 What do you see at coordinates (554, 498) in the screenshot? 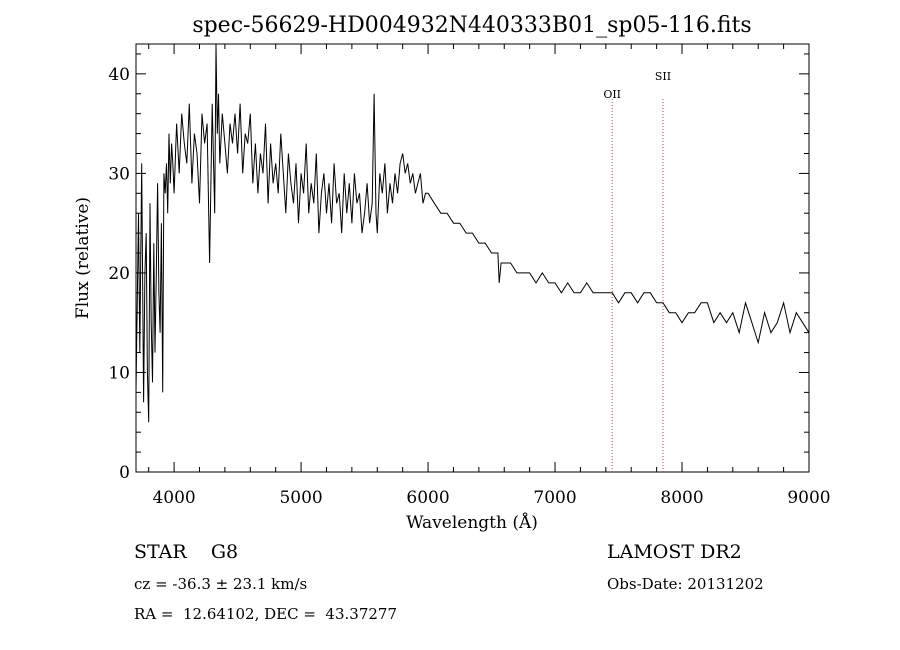
I see `x-tick-label: 7000` at bounding box center [554, 498].